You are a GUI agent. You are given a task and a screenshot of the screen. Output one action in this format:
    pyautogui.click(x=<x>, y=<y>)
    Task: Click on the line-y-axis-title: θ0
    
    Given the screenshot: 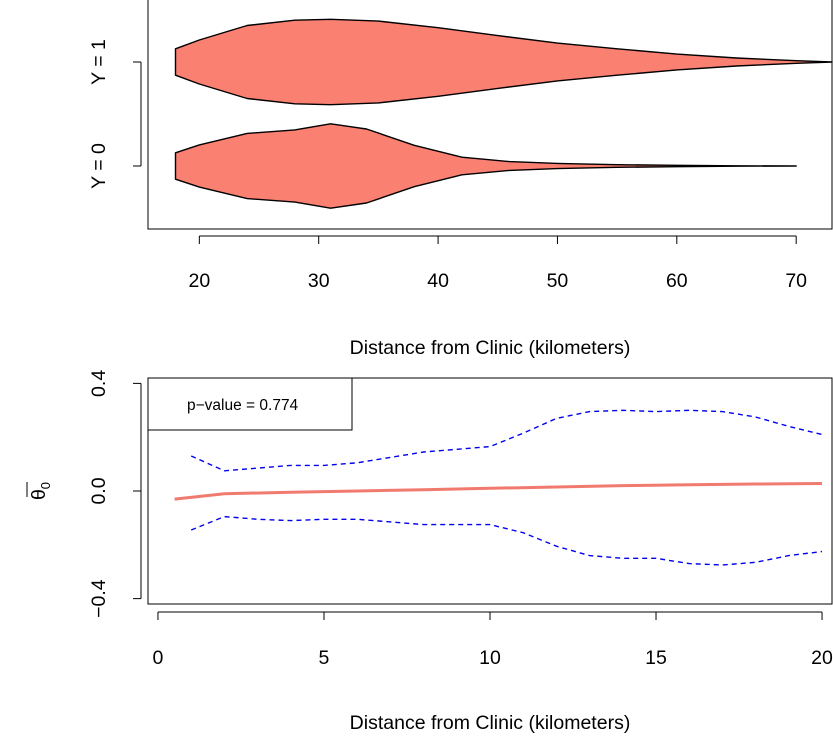 What is the action you would take?
    pyautogui.click(x=40, y=491)
    